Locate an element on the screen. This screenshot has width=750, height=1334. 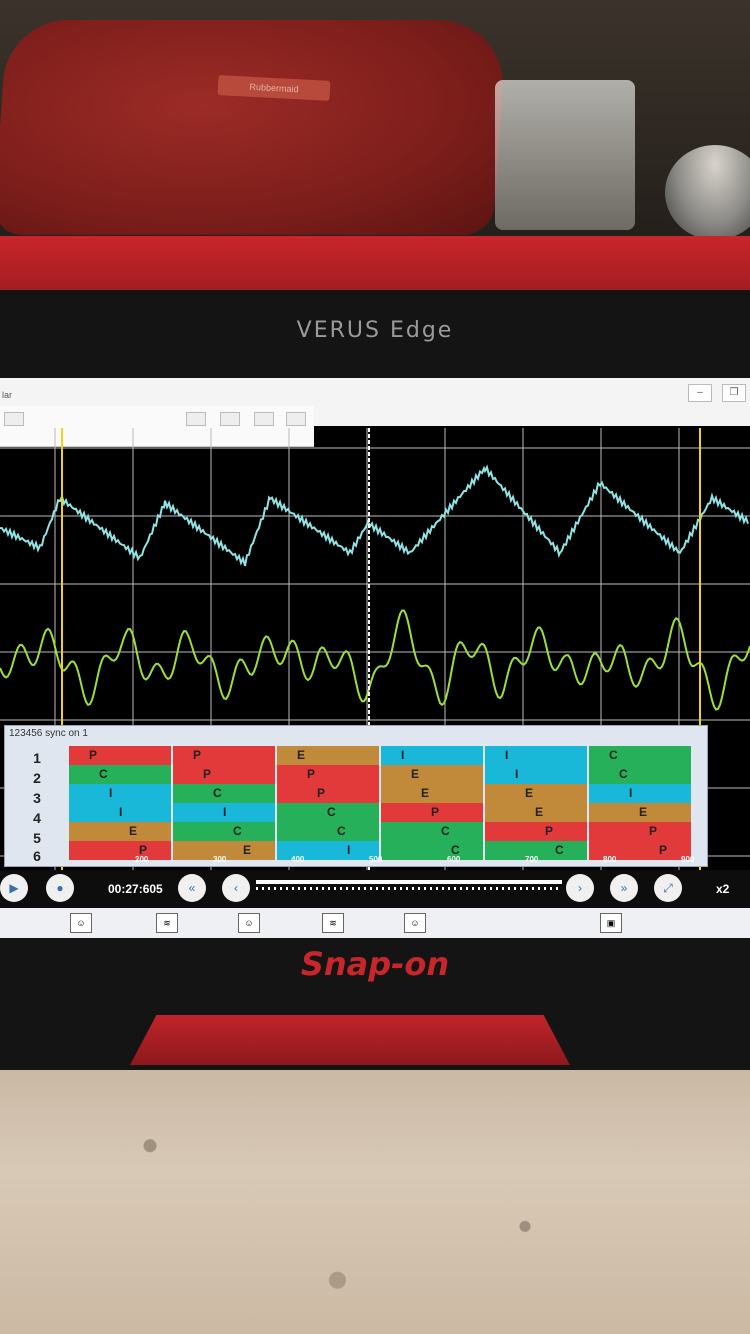
scrub-bar is located at coordinates (409, 882).